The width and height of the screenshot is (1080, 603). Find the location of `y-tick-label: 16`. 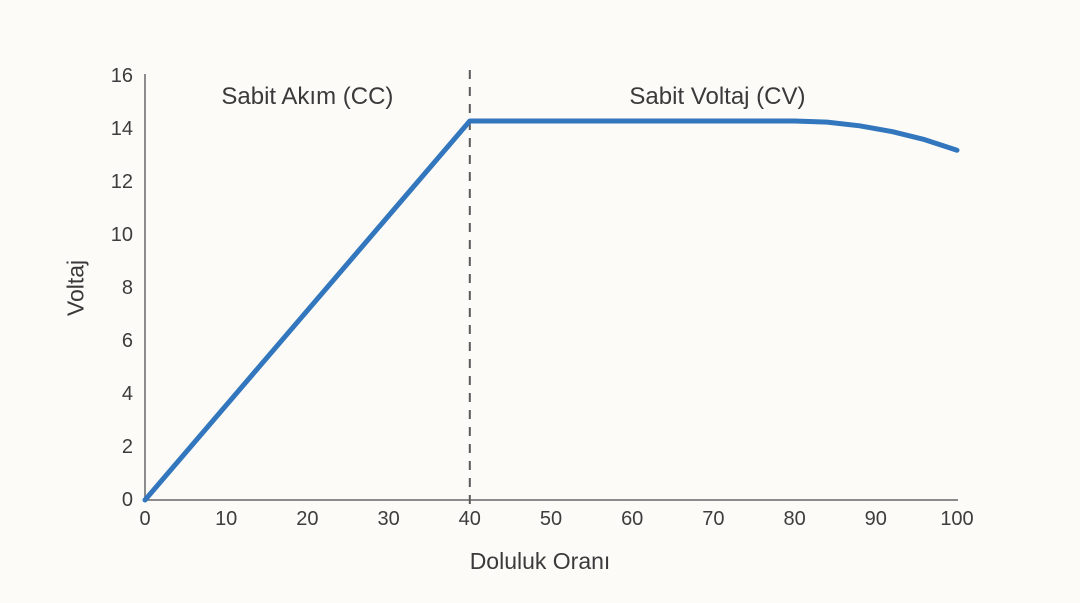

y-tick-label: 16 is located at coordinates (121, 76).